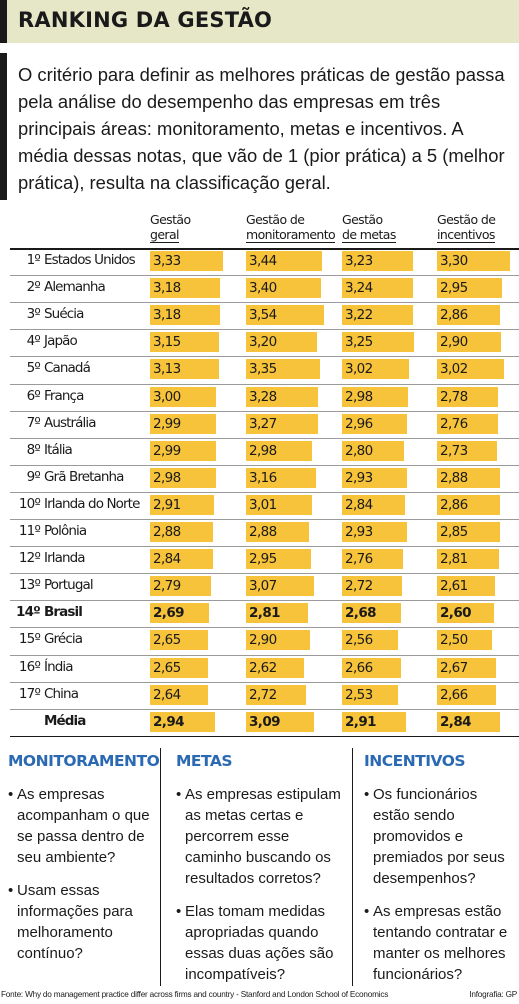 This screenshot has width=519, height=1004. I want to click on value-label: 2,99, so click(167, 450).